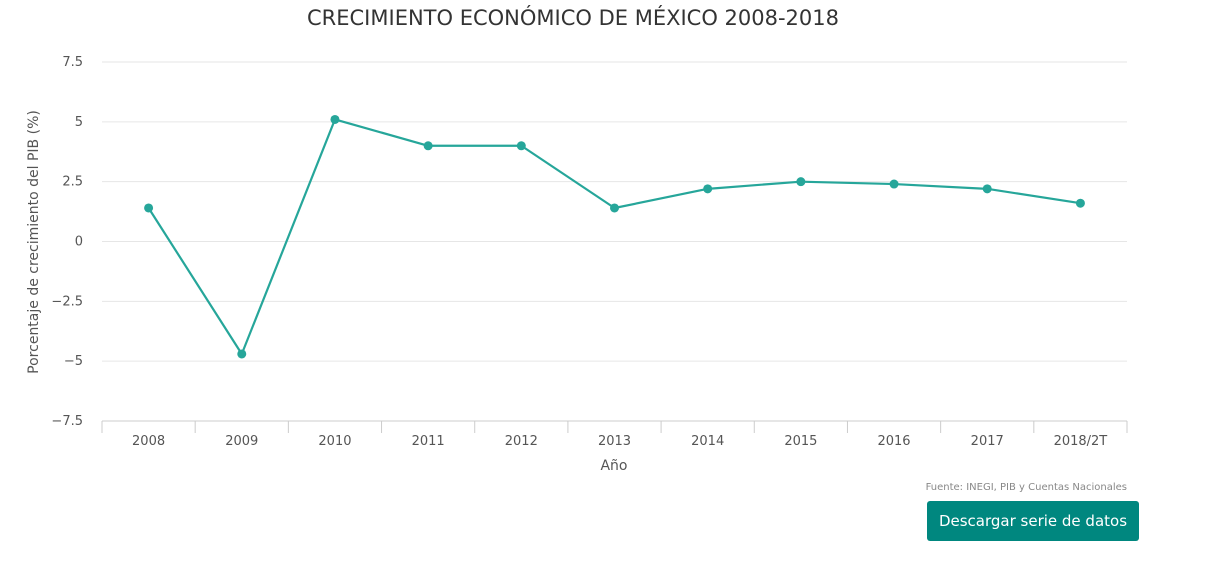 The image size is (1211, 571). I want to click on x-tick-label: 2012, so click(521, 441).